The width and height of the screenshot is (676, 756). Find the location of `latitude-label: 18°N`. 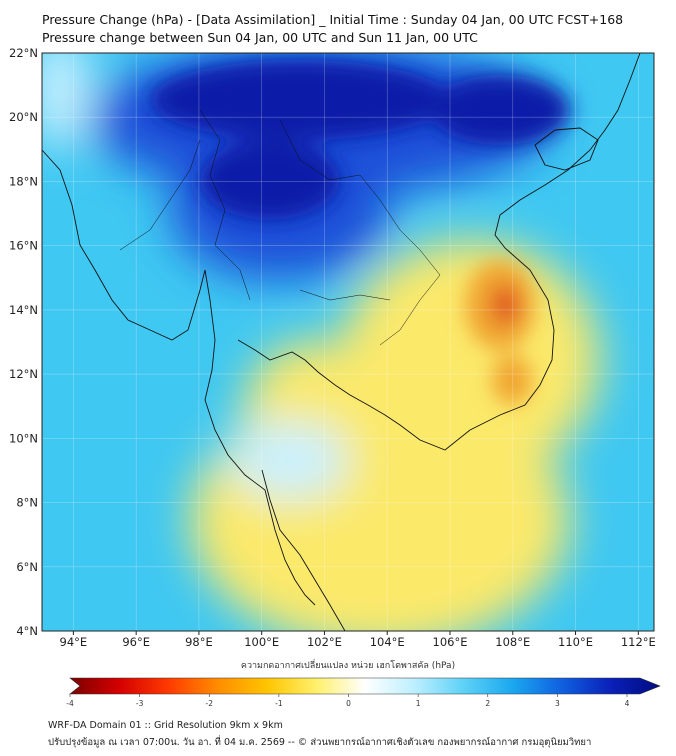

latitude-label: 18°N is located at coordinates (23, 181).